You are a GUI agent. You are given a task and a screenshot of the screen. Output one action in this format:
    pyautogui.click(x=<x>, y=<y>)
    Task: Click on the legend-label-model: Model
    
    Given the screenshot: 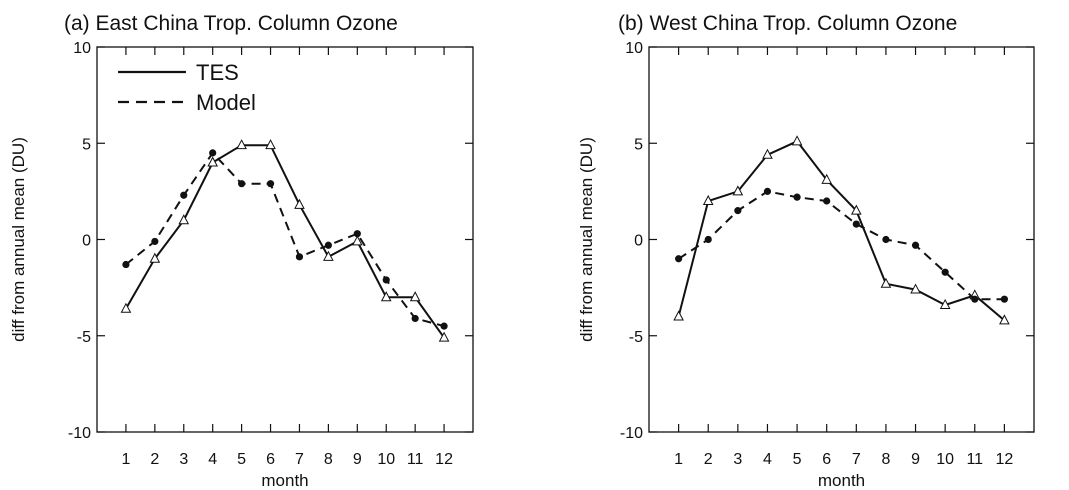 What is the action you would take?
    pyautogui.click(x=226, y=102)
    